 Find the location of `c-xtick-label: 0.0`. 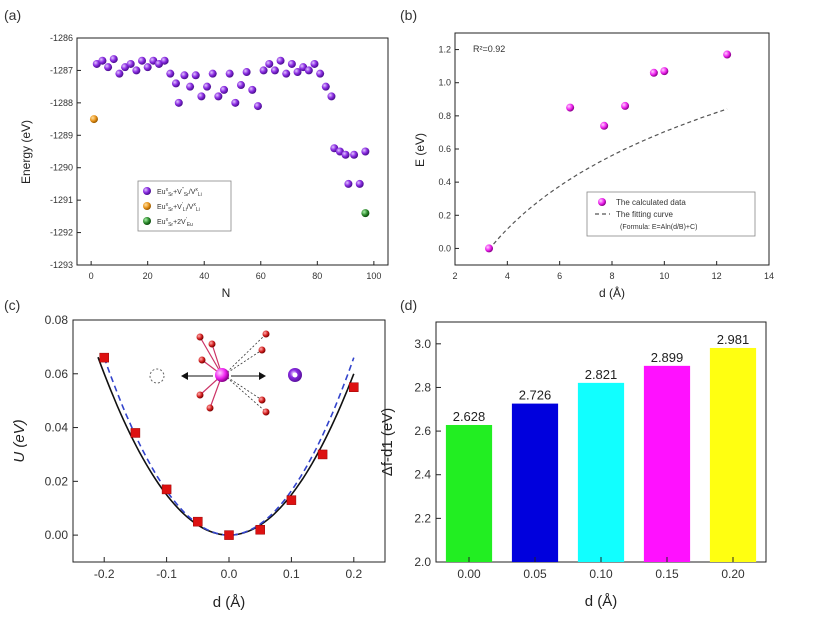

c-xtick-label: 0.0 is located at coordinates (229, 574).